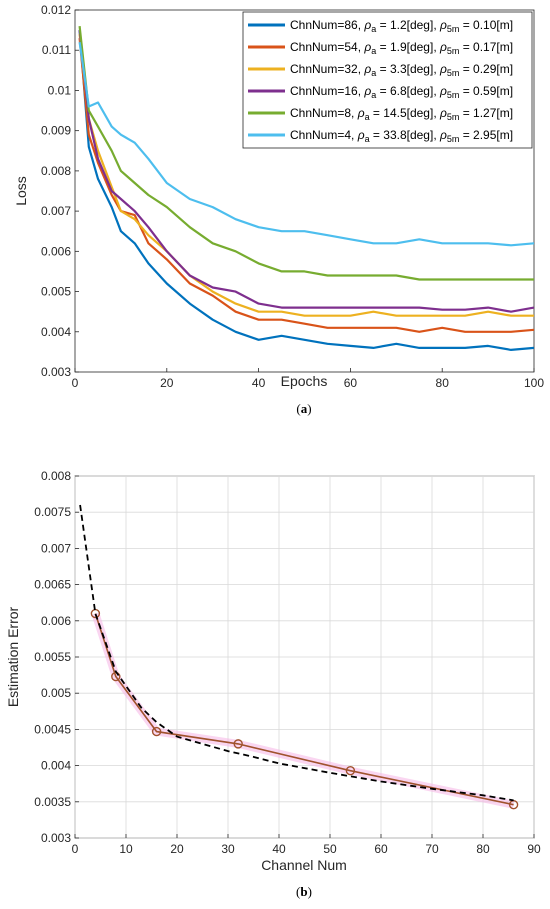 This screenshot has height=909, width=550. What do you see at coordinates (126, 849) in the screenshot?
I see `x-tick-label: 10` at bounding box center [126, 849].